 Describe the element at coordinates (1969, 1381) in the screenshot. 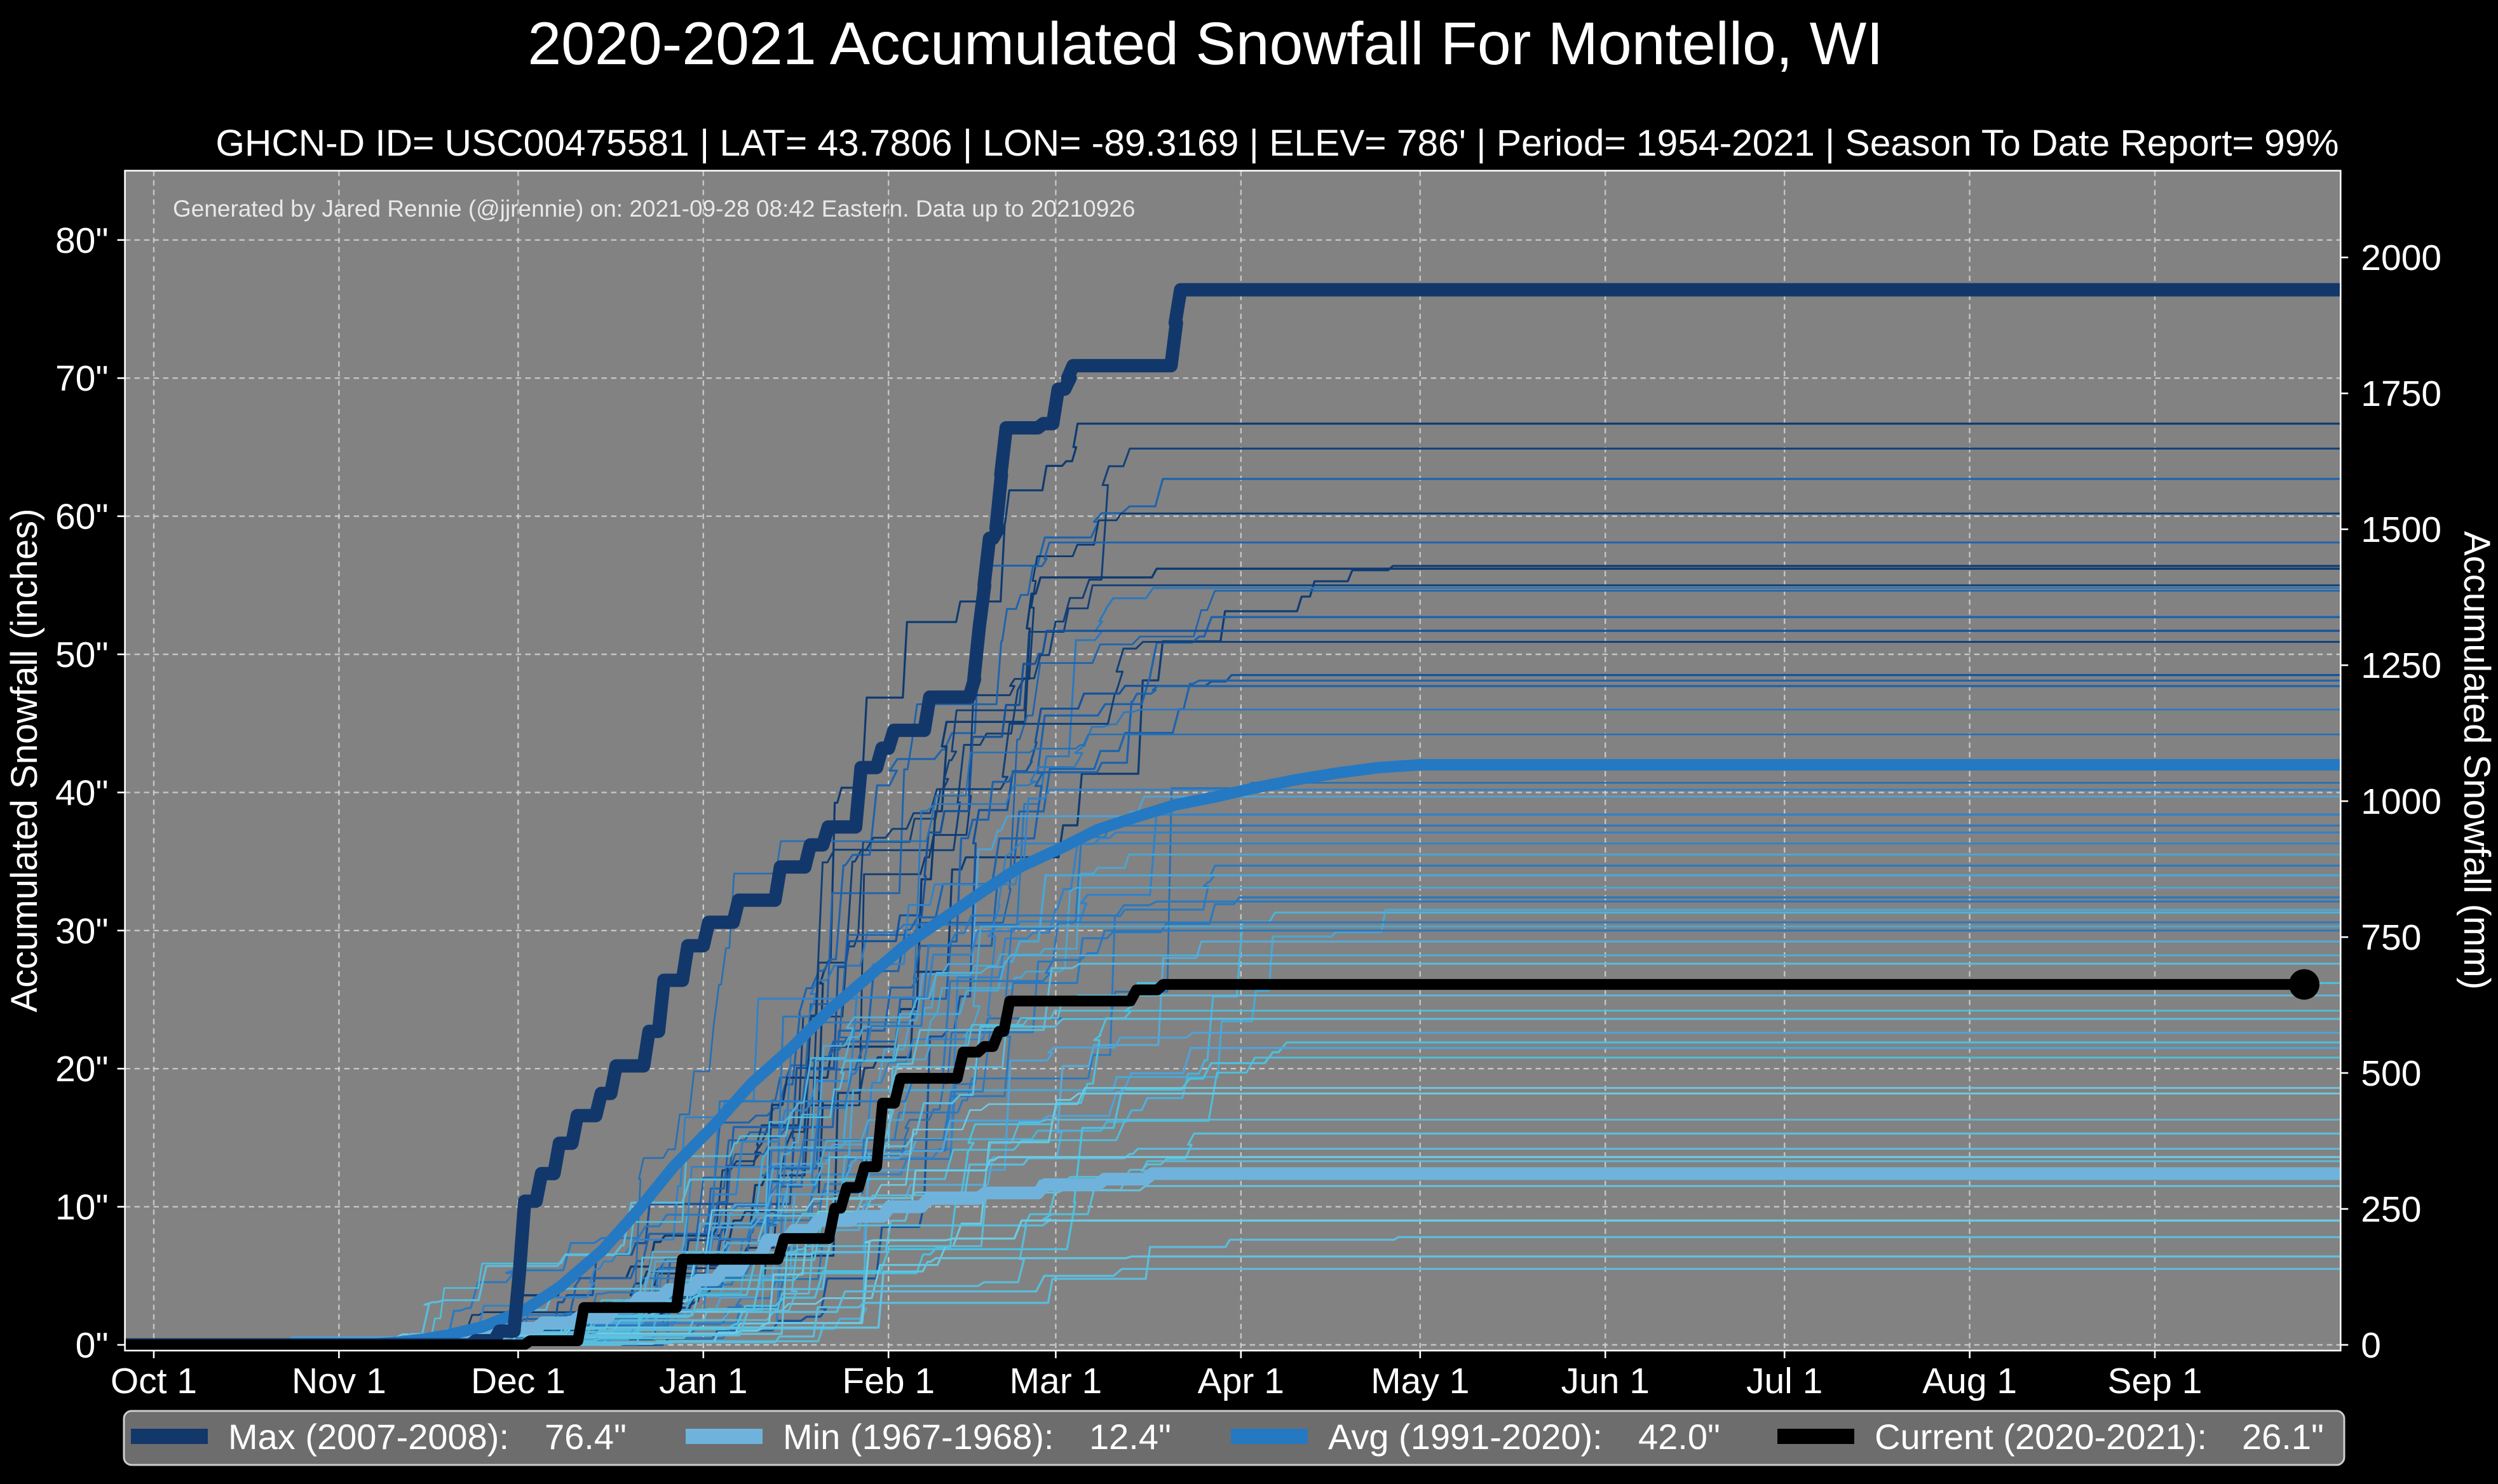

I see `svg-text: Aug 1` at that location.